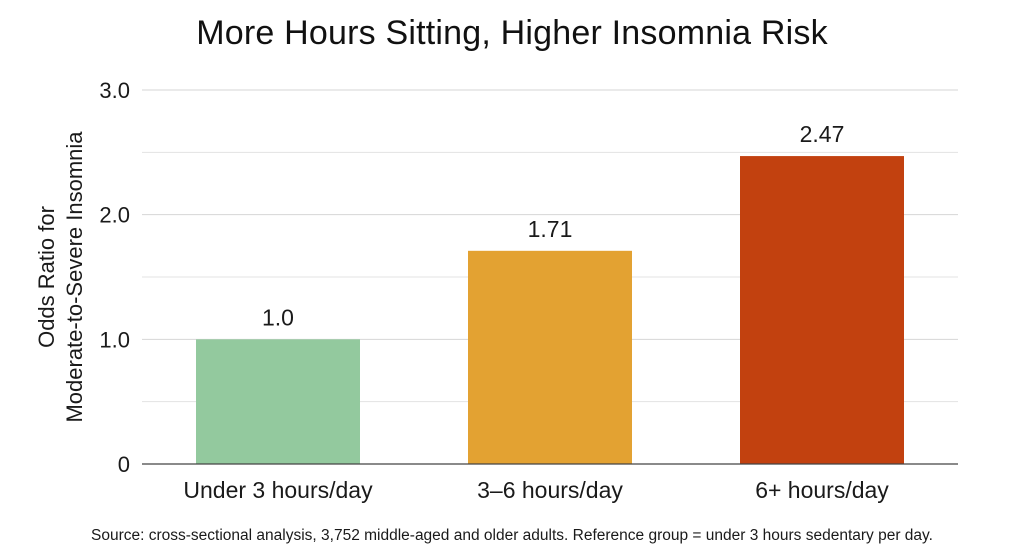  I want to click on y-tick-label: 1.0, so click(114, 339).